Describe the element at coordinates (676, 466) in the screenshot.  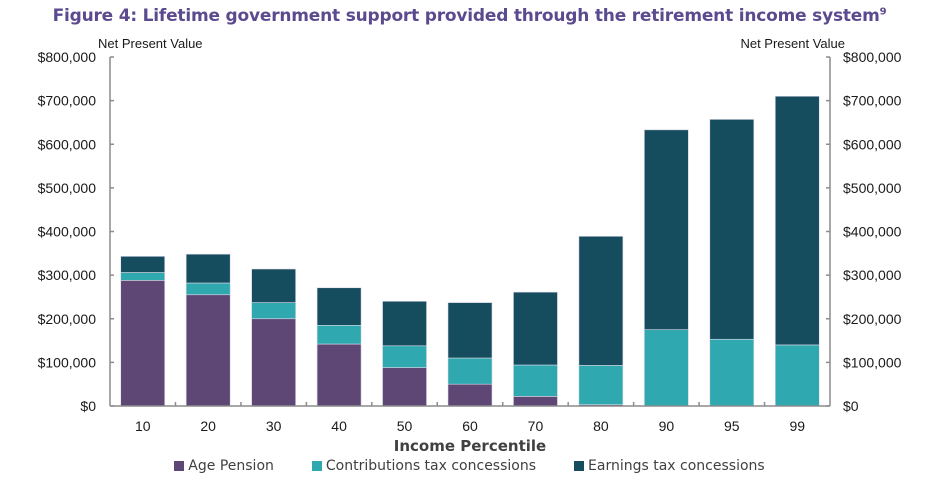
I see `legend-label-earnings: Earnings tax concessions` at that location.